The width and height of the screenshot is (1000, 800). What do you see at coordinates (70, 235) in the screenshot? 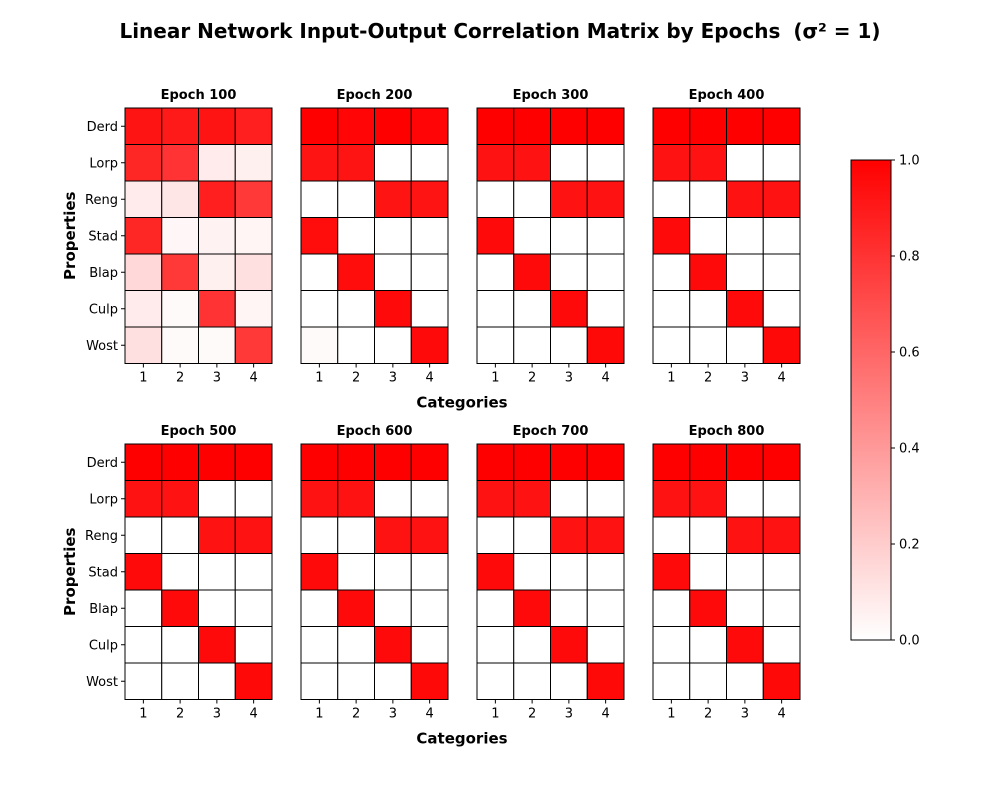
I see `y-axis-label: Properties` at bounding box center [70, 235].